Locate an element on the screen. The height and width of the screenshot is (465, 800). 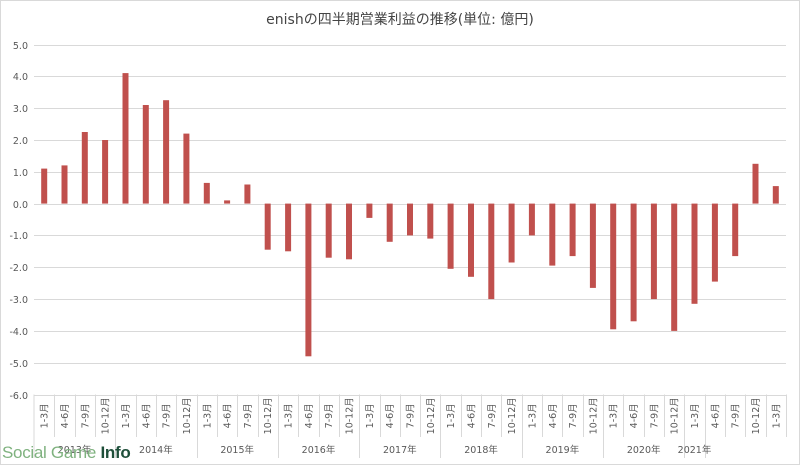
y-tick-label: 5.0 is located at coordinates (20, 46).